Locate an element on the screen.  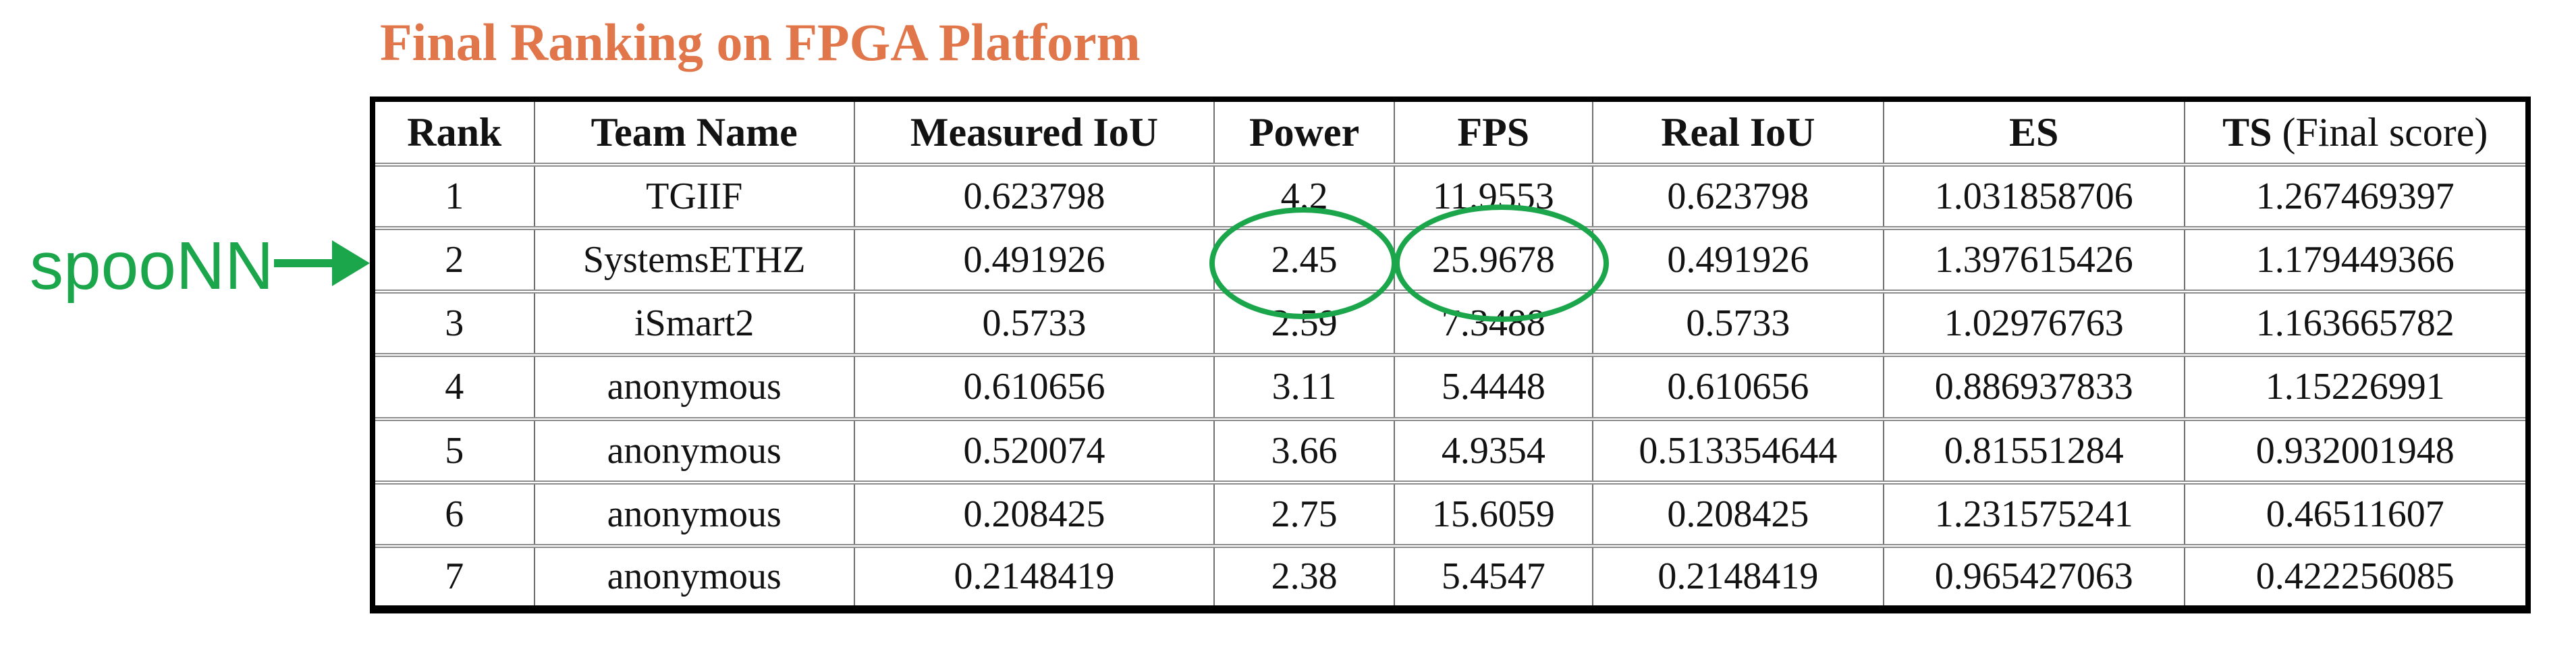
annotation-label: spooNN is located at coordinates (152, 266).